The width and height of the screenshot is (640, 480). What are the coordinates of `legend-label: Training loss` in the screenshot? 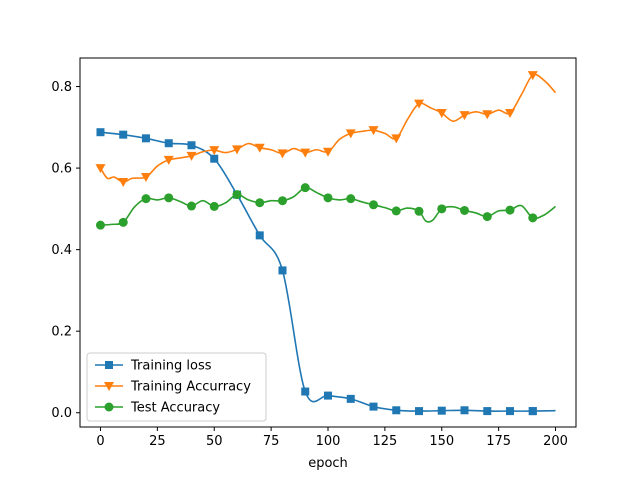 It's located at (171, 366).